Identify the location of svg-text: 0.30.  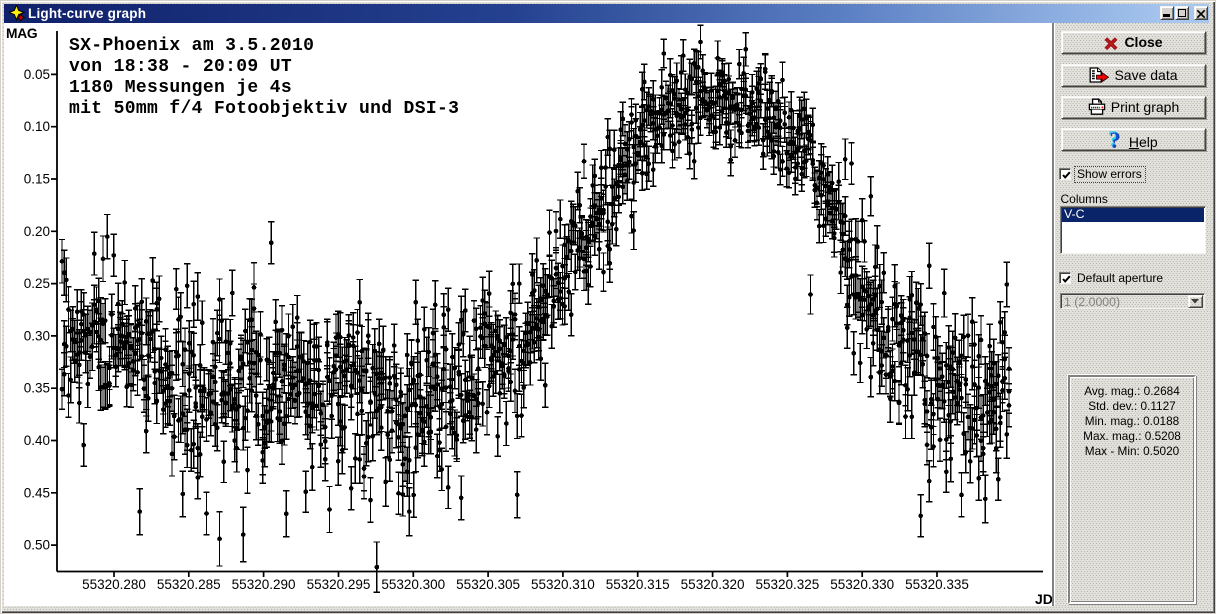
(37, 335).